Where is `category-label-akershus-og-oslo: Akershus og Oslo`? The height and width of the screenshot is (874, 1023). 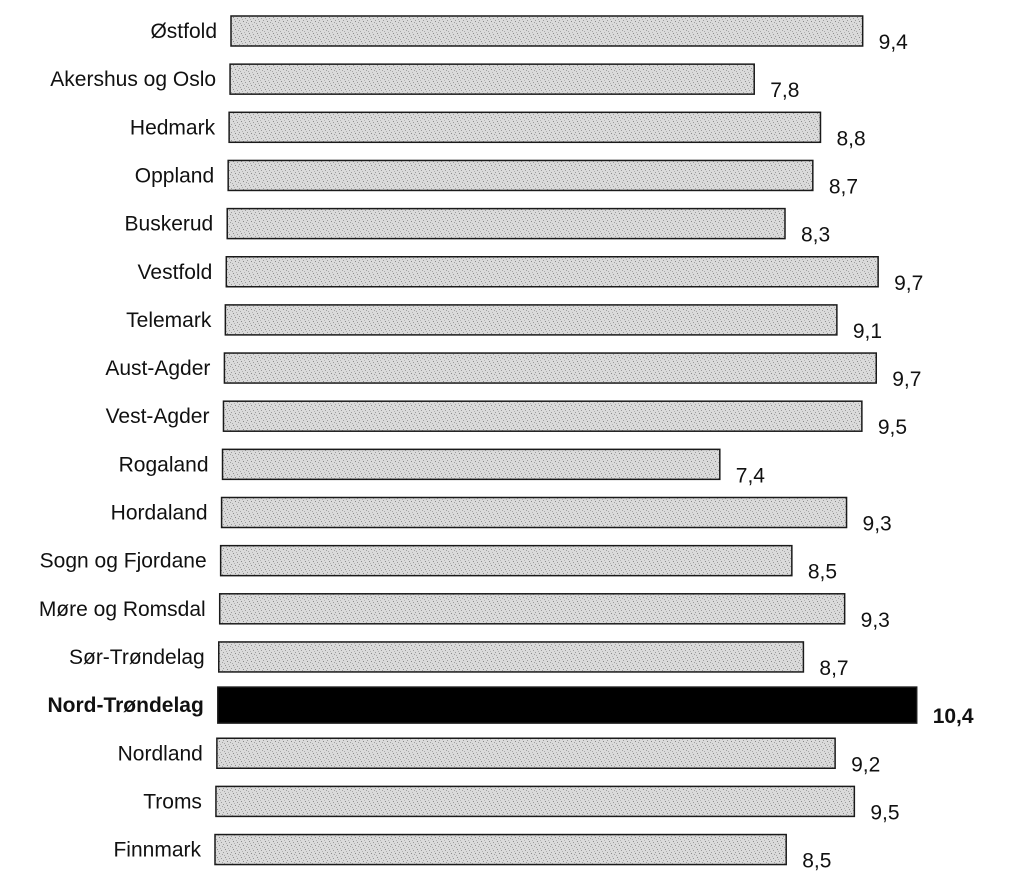 category-label-akershus-og-oslo: Akershus og Oslo is located at coordinates (133, 79).